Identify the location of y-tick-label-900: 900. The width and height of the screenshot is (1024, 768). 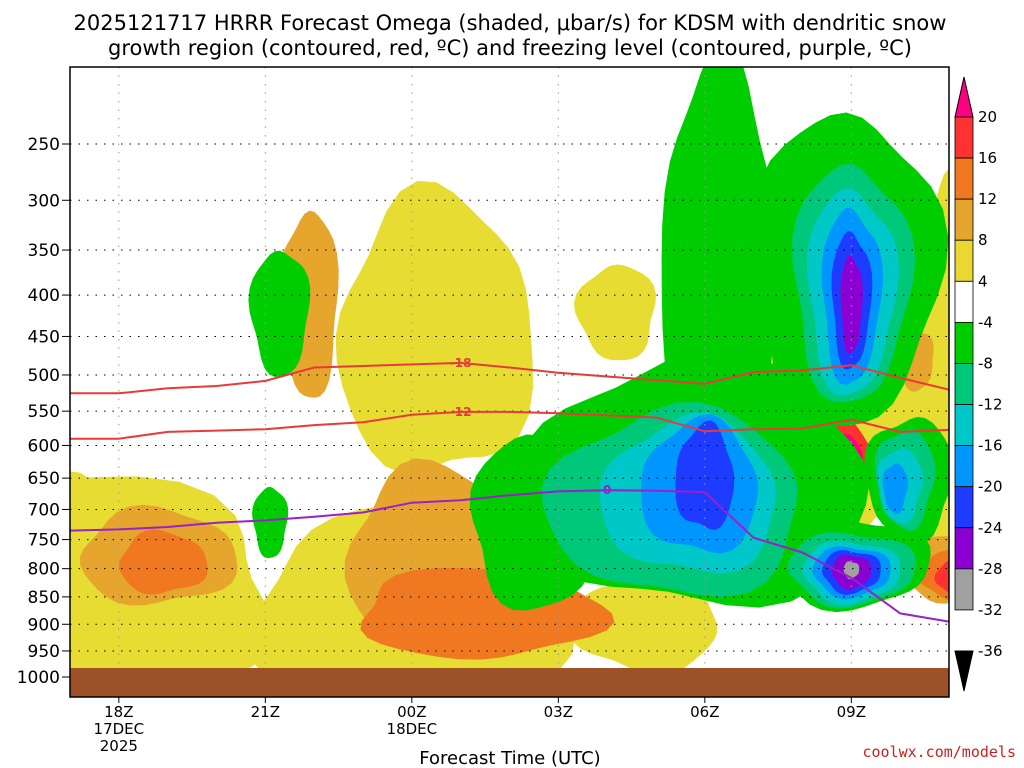
(44, 625).